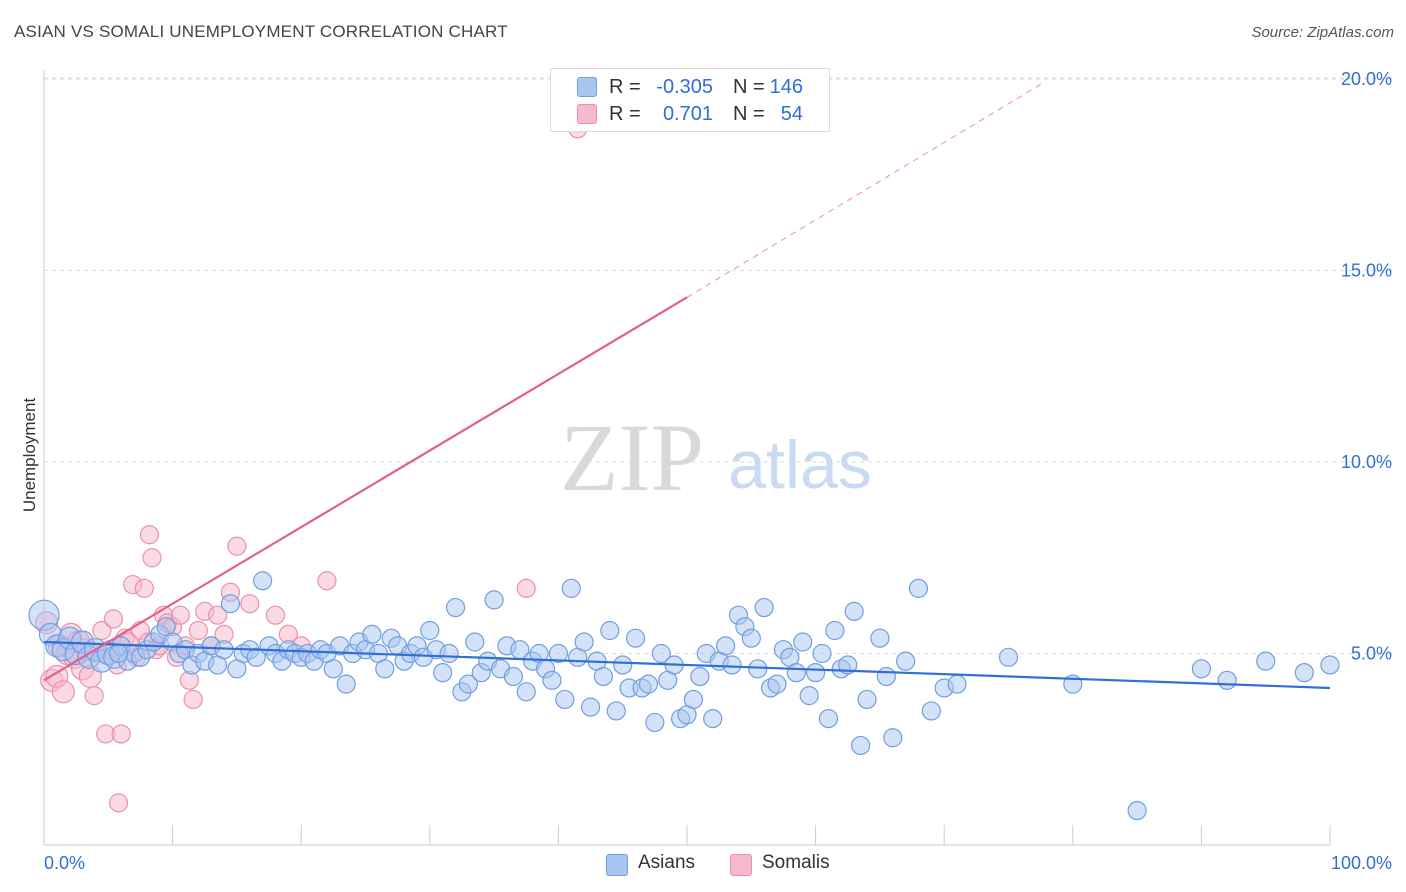 Image resolution: width=1406 pixels, height=892 pixels. Describe the element at coordinates (587, 87) in the screenshot. I see `asians-swatch` at that location.